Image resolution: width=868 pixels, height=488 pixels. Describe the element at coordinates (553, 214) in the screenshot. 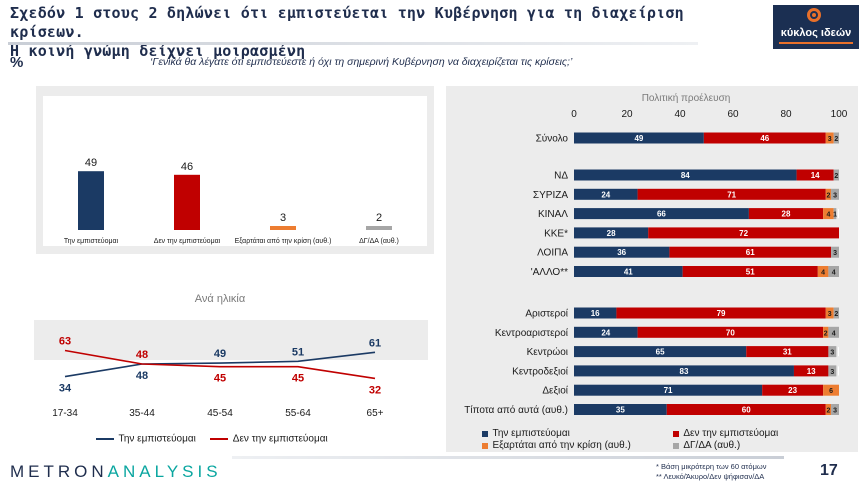

I see `political-category-label: ΚΙΝΑΛ` at that location.